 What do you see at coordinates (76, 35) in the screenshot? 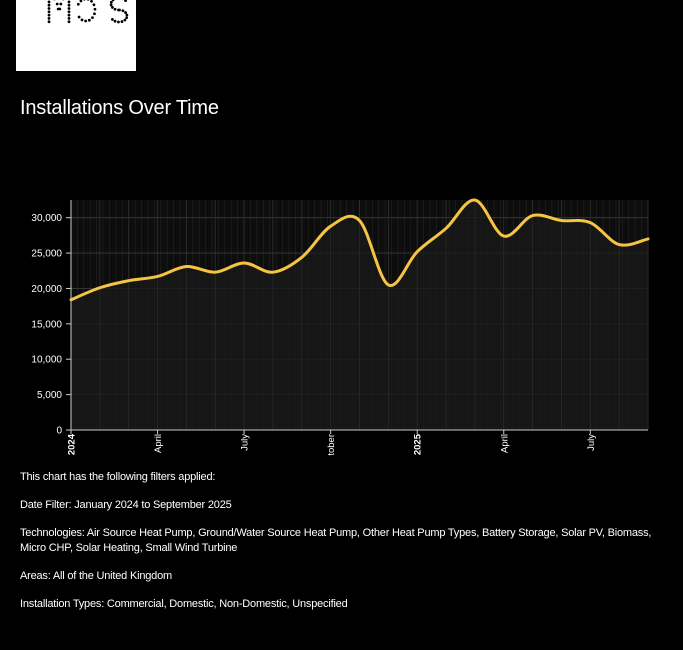
I see `mcs-logo` at bounding box center [76, 35].